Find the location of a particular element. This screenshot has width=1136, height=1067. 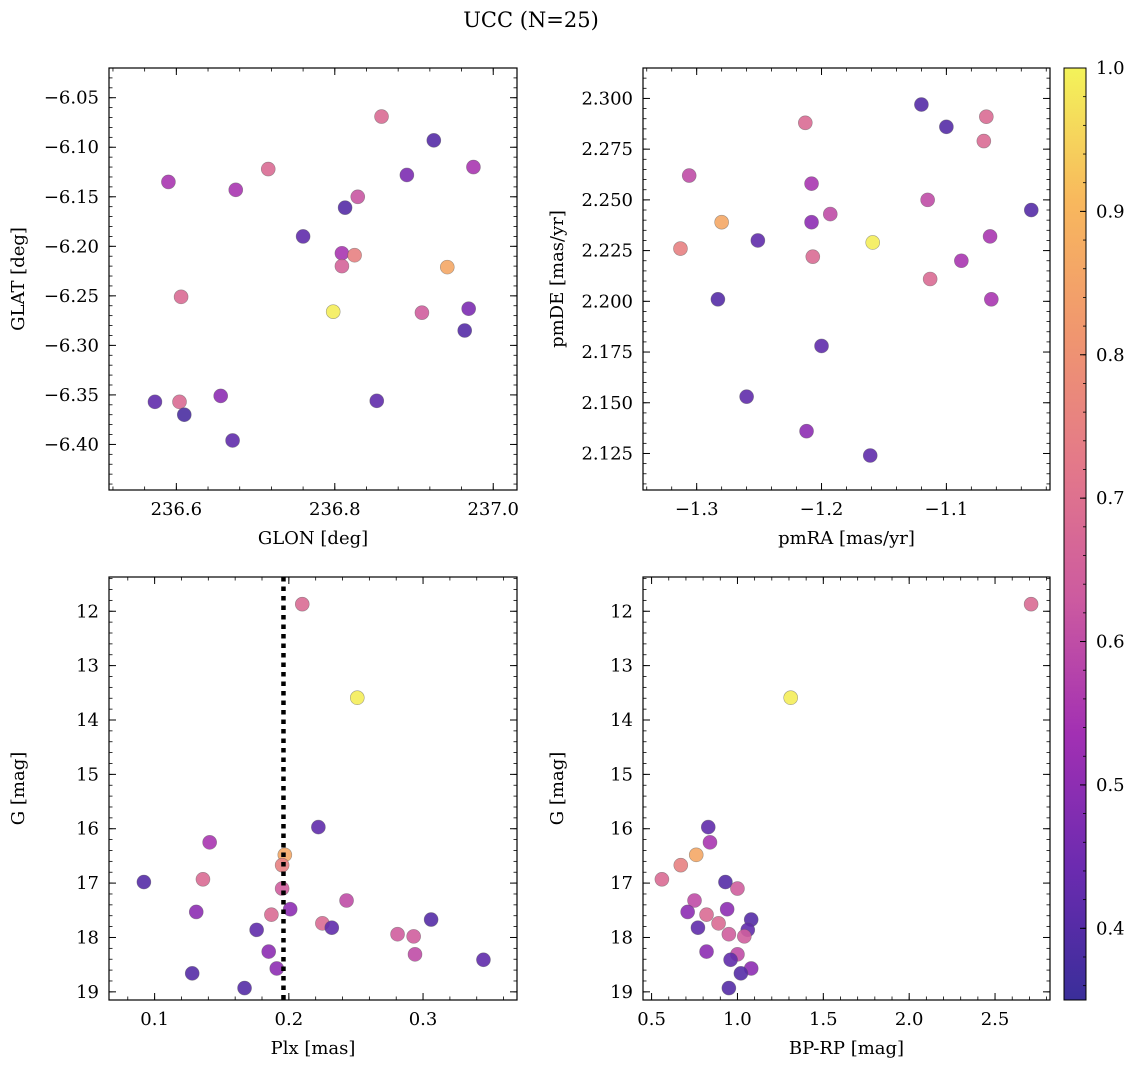

figure-title: UCC (N=25) is located at coordinates (531, 20).